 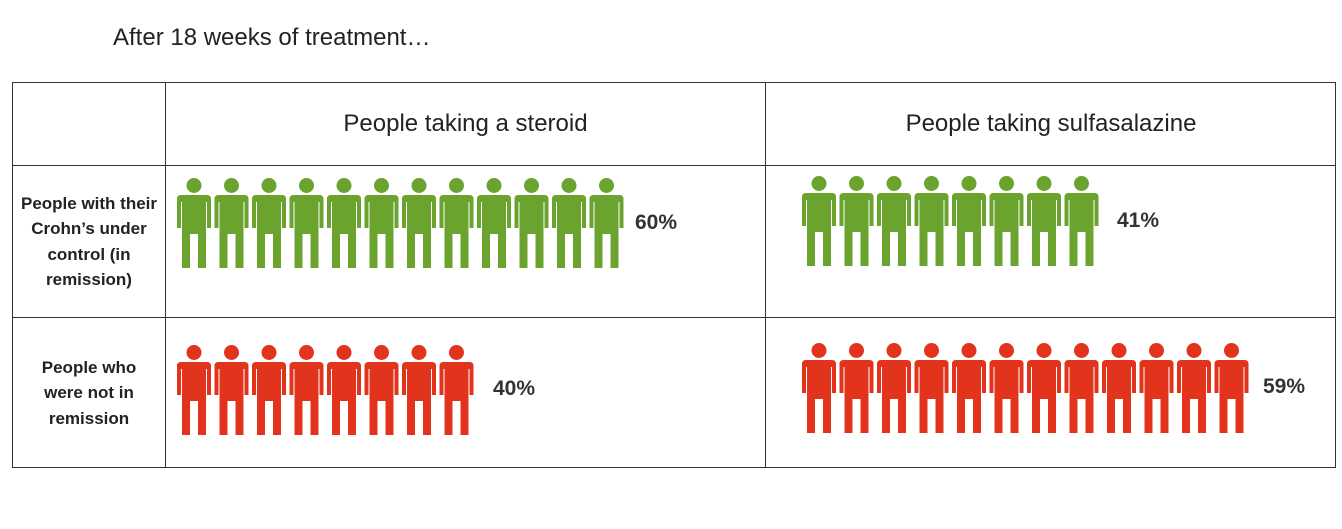 What do you see at coordinates (1138, 220) in the screenshot?
I see `percent-label-sulfasalazine-remission: 41%` at bounding box center [1138, 220].